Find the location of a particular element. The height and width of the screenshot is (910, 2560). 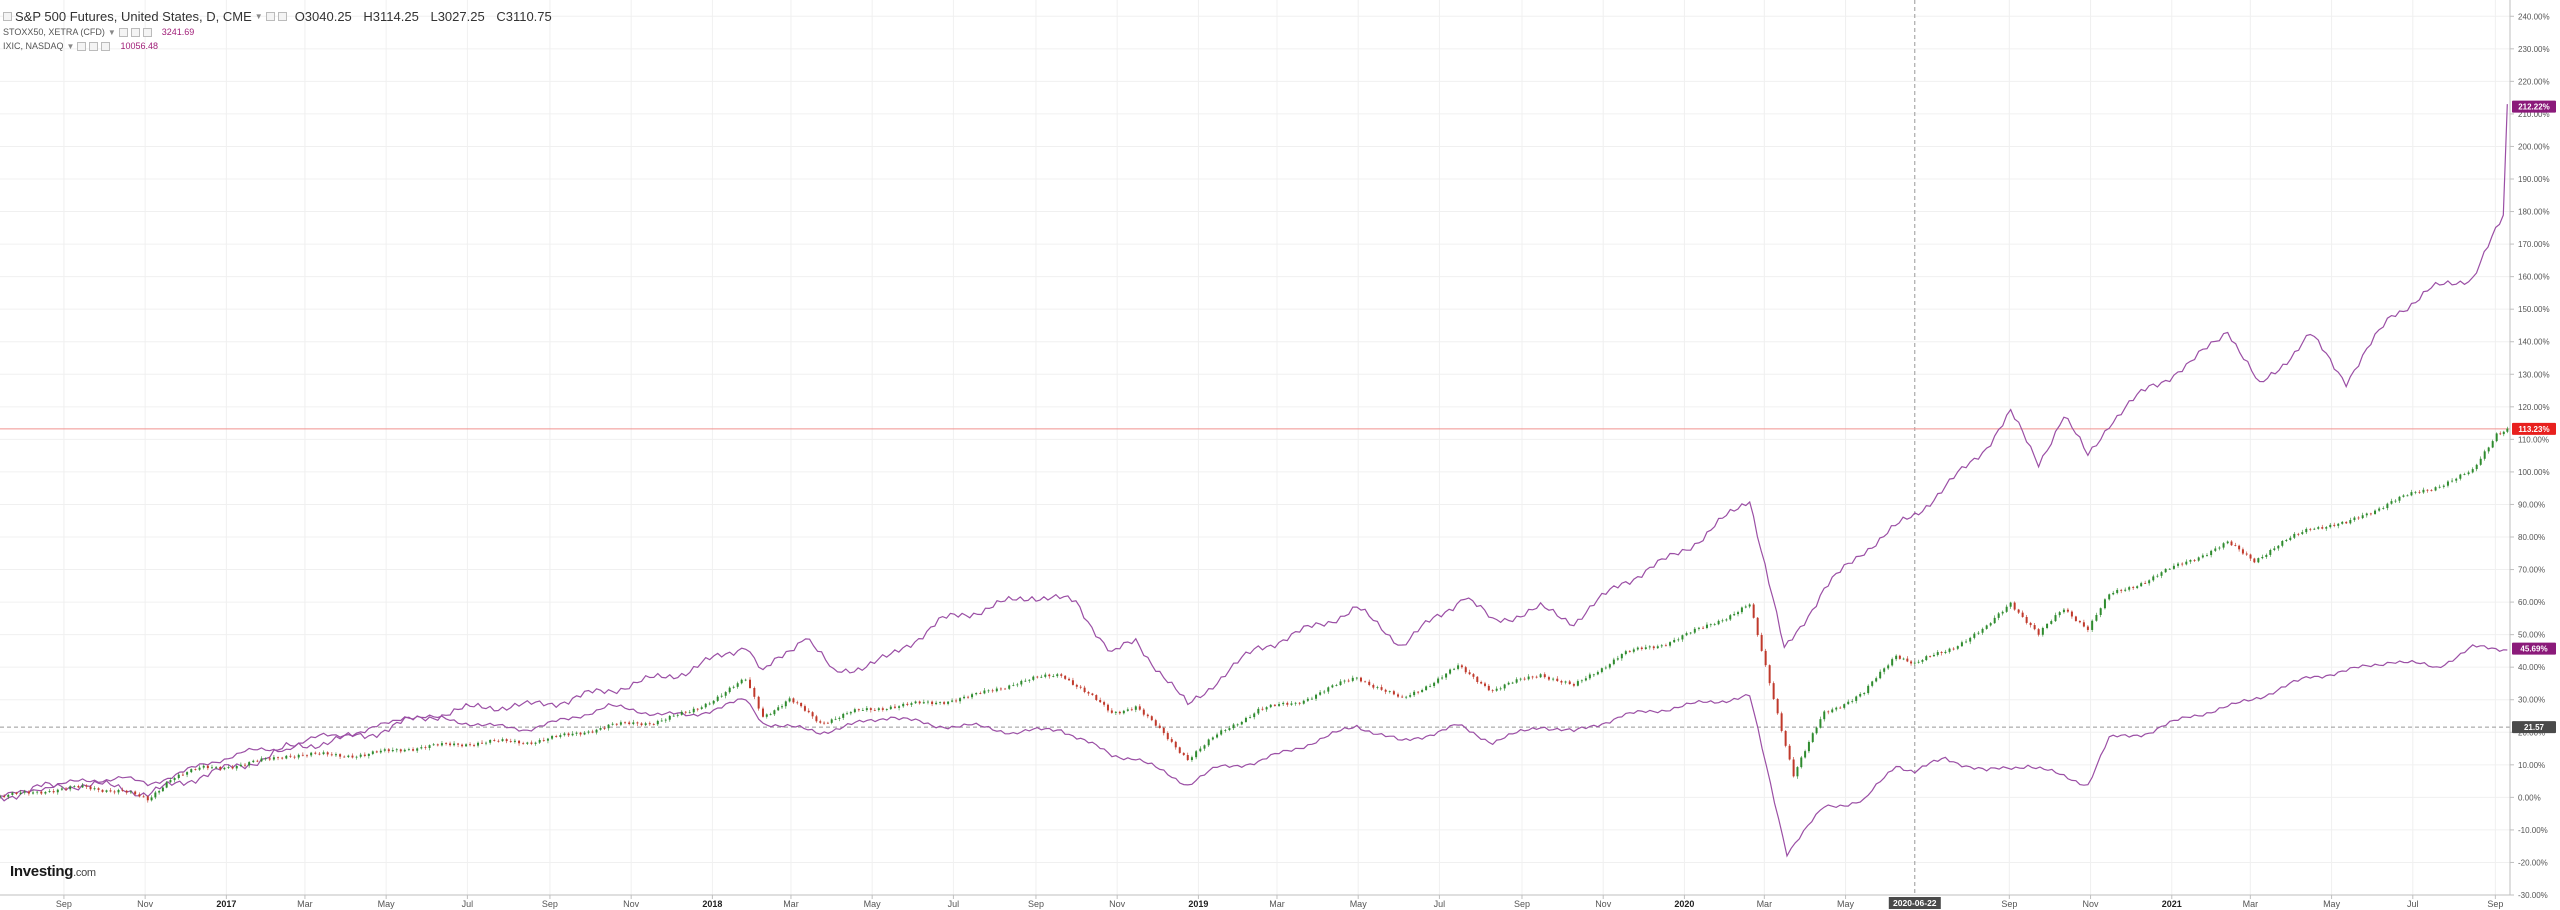

y-tick-label: 50.00% is located at coordinates (2531, 635).